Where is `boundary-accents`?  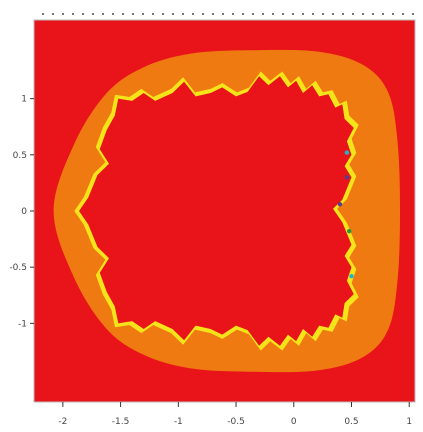
boundary-accents is located at coordinates (345, 214).